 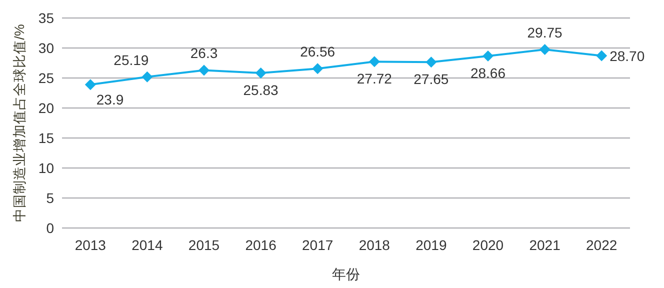 What do you see at coordinates (431, 245) in the screenshot?
I see `x-tick-label: 2019` at bounding box center [431, 245].